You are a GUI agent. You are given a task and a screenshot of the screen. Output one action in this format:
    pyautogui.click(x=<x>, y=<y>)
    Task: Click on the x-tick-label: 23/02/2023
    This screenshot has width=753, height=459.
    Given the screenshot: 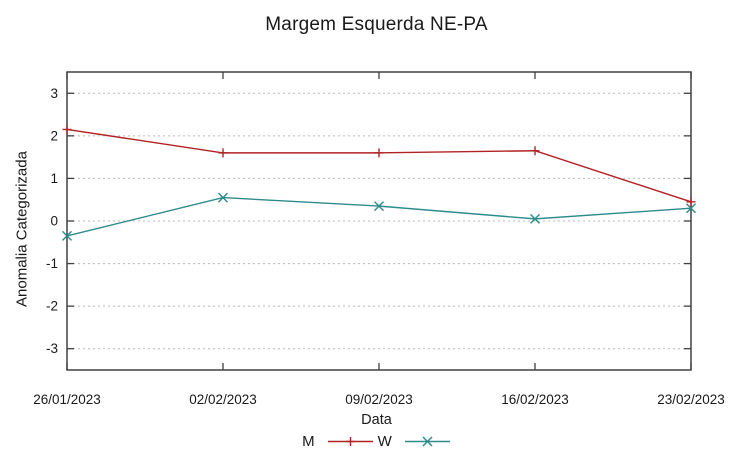 What is the action you would take?
    pyautogui.click(x=691, y=399)
    